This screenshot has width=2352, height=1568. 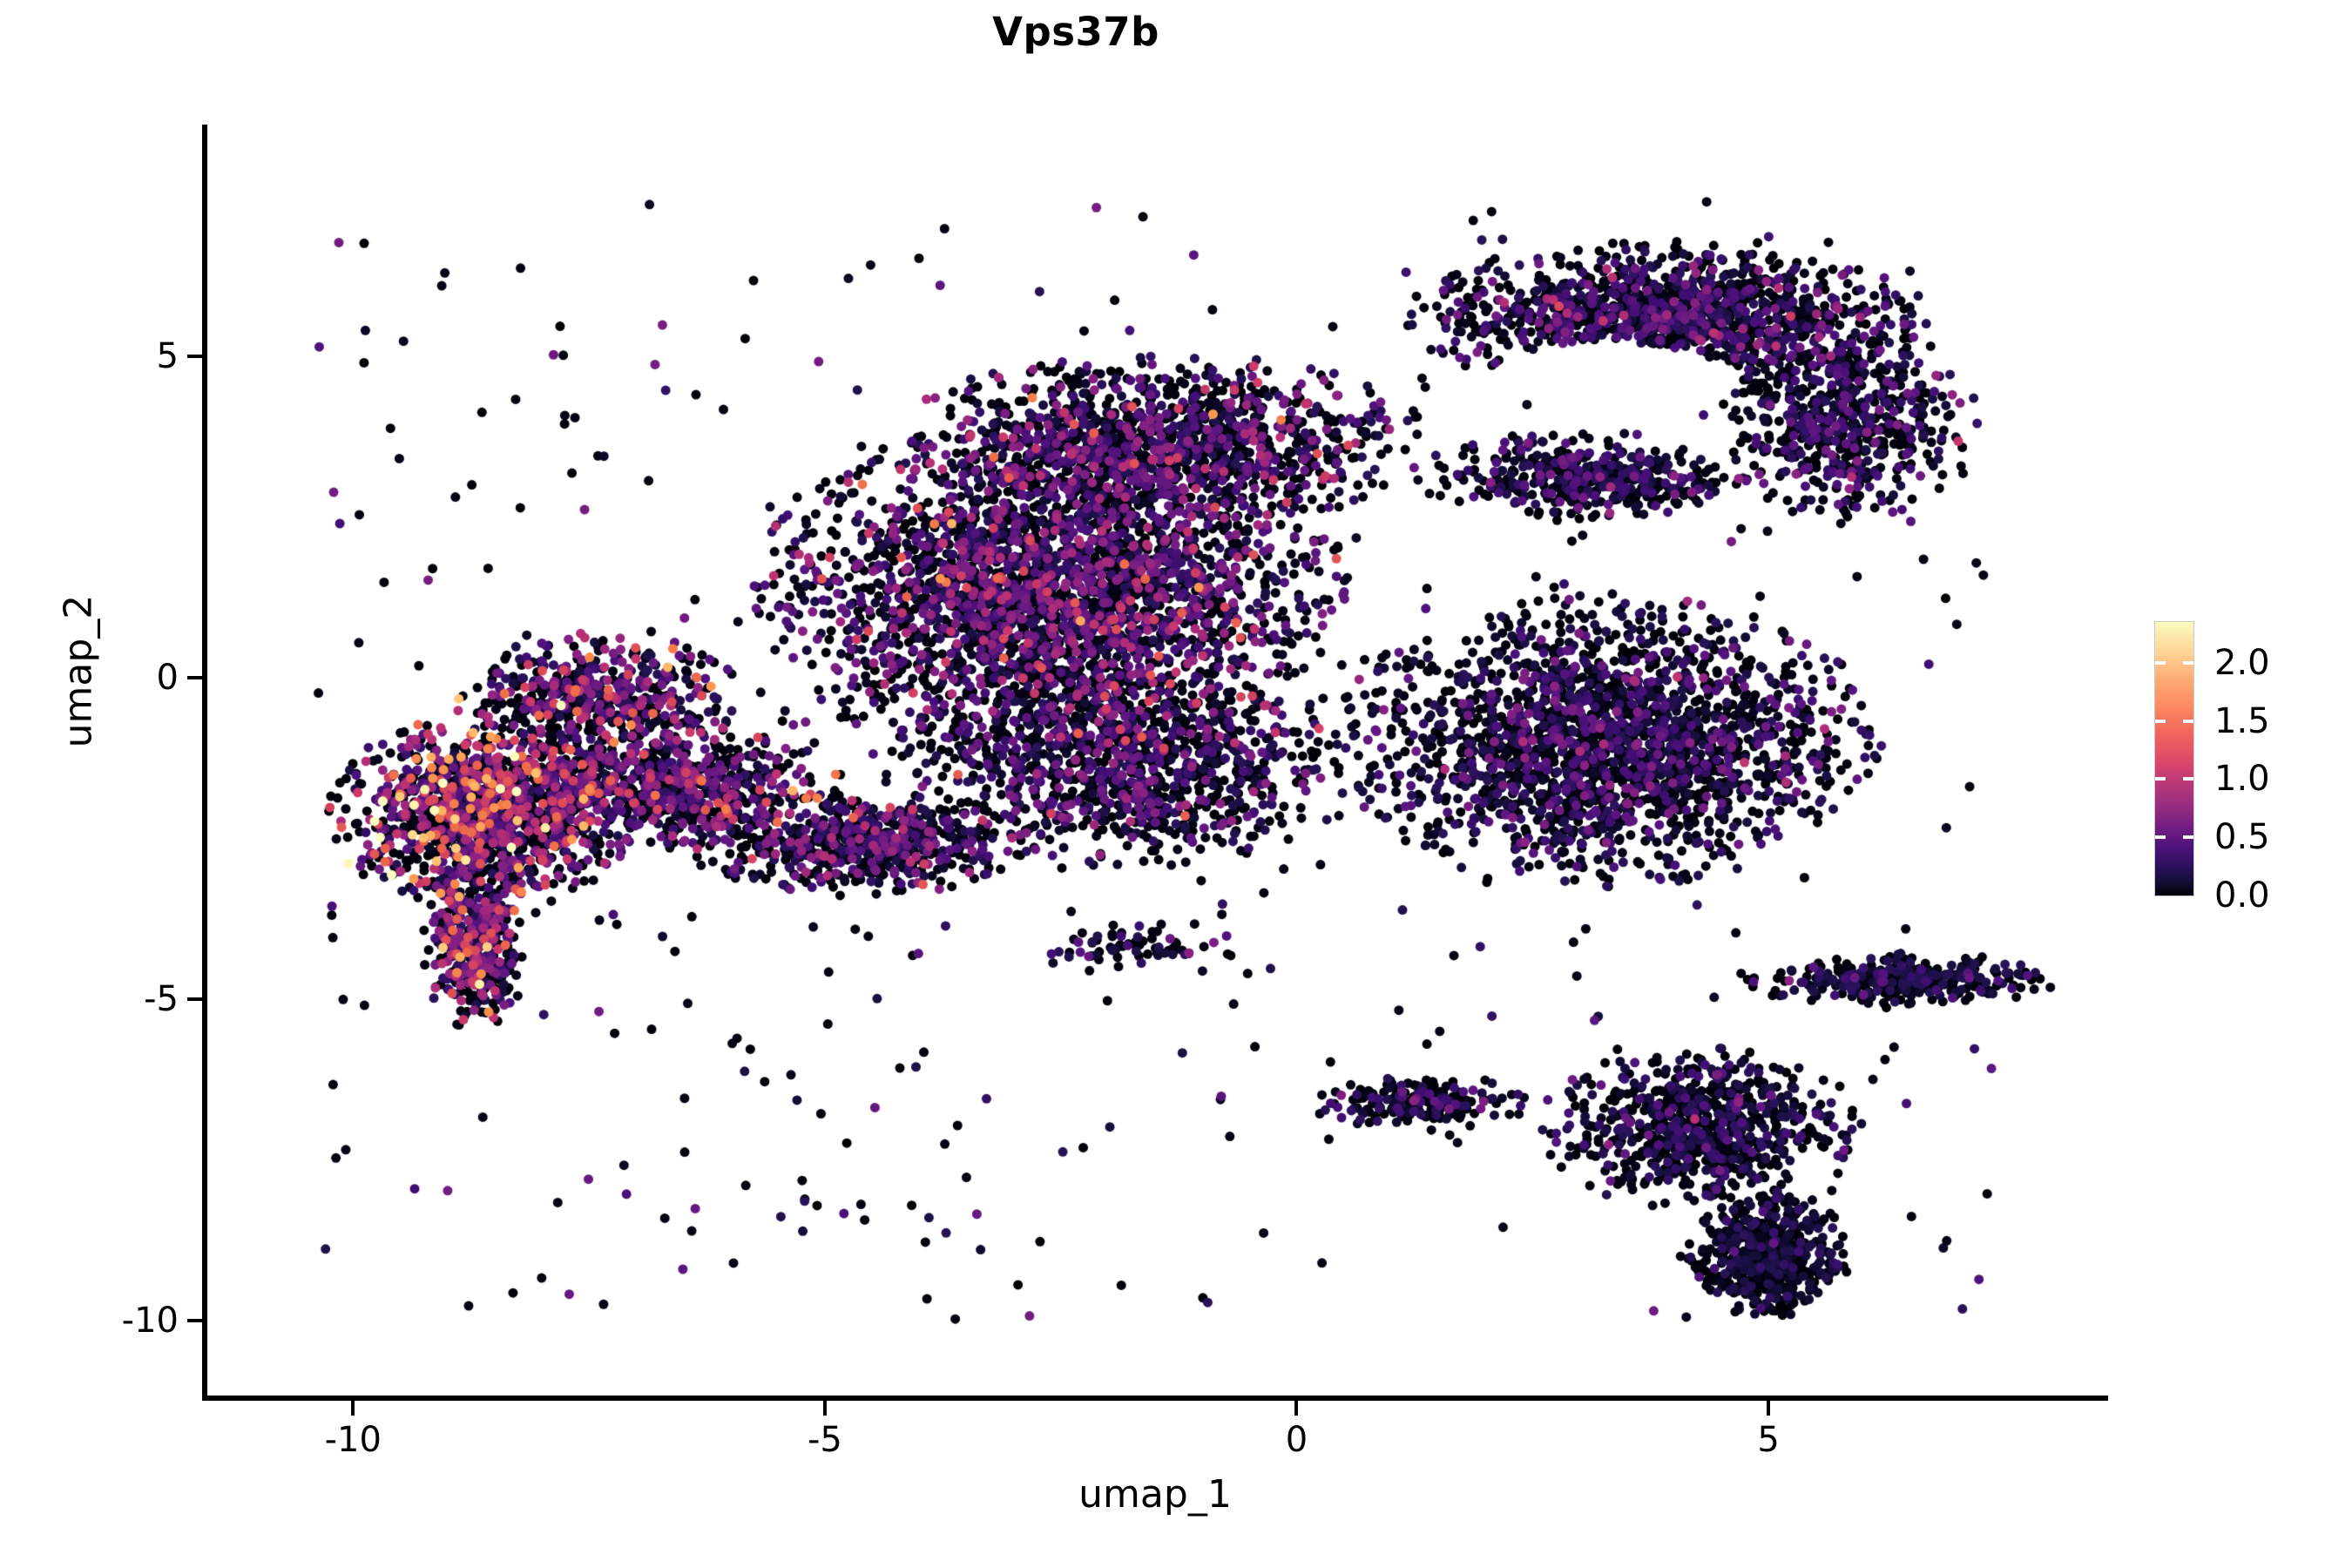 I want to click on colorbar-tick-label: 2.0, so click(x=2242, y=662).